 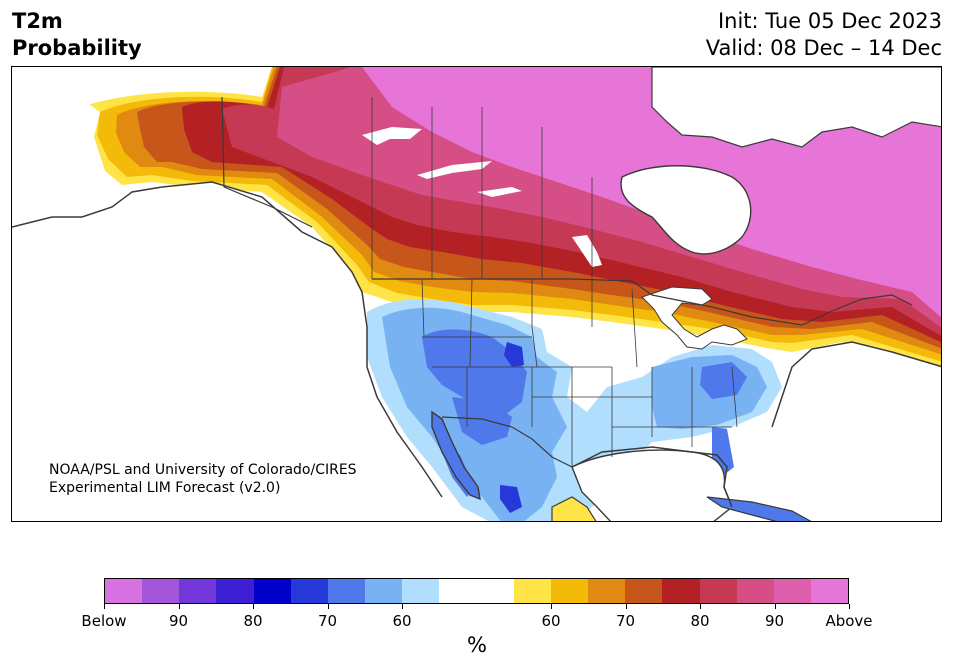 What do you see at coordinates (574, 508) in the screenshot?
I see `mexico-south` at bounding box center [574, 508].